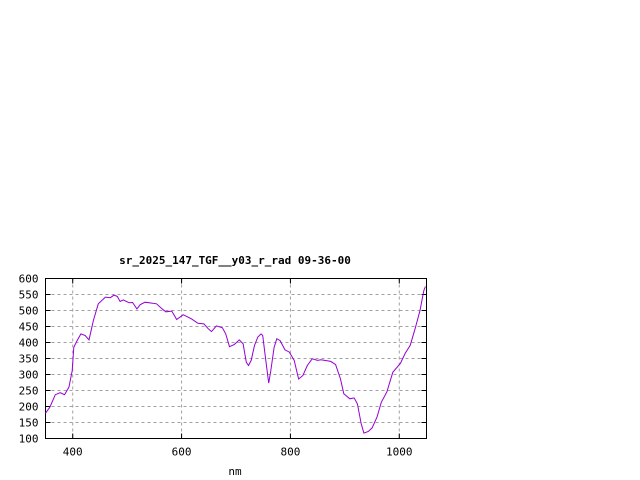 Image resolution: width=640 pixels, height=480 pixels. Describe the element at coordinates (29, 327) in the screenshot. I see `y-tick-label: 450` at that location.